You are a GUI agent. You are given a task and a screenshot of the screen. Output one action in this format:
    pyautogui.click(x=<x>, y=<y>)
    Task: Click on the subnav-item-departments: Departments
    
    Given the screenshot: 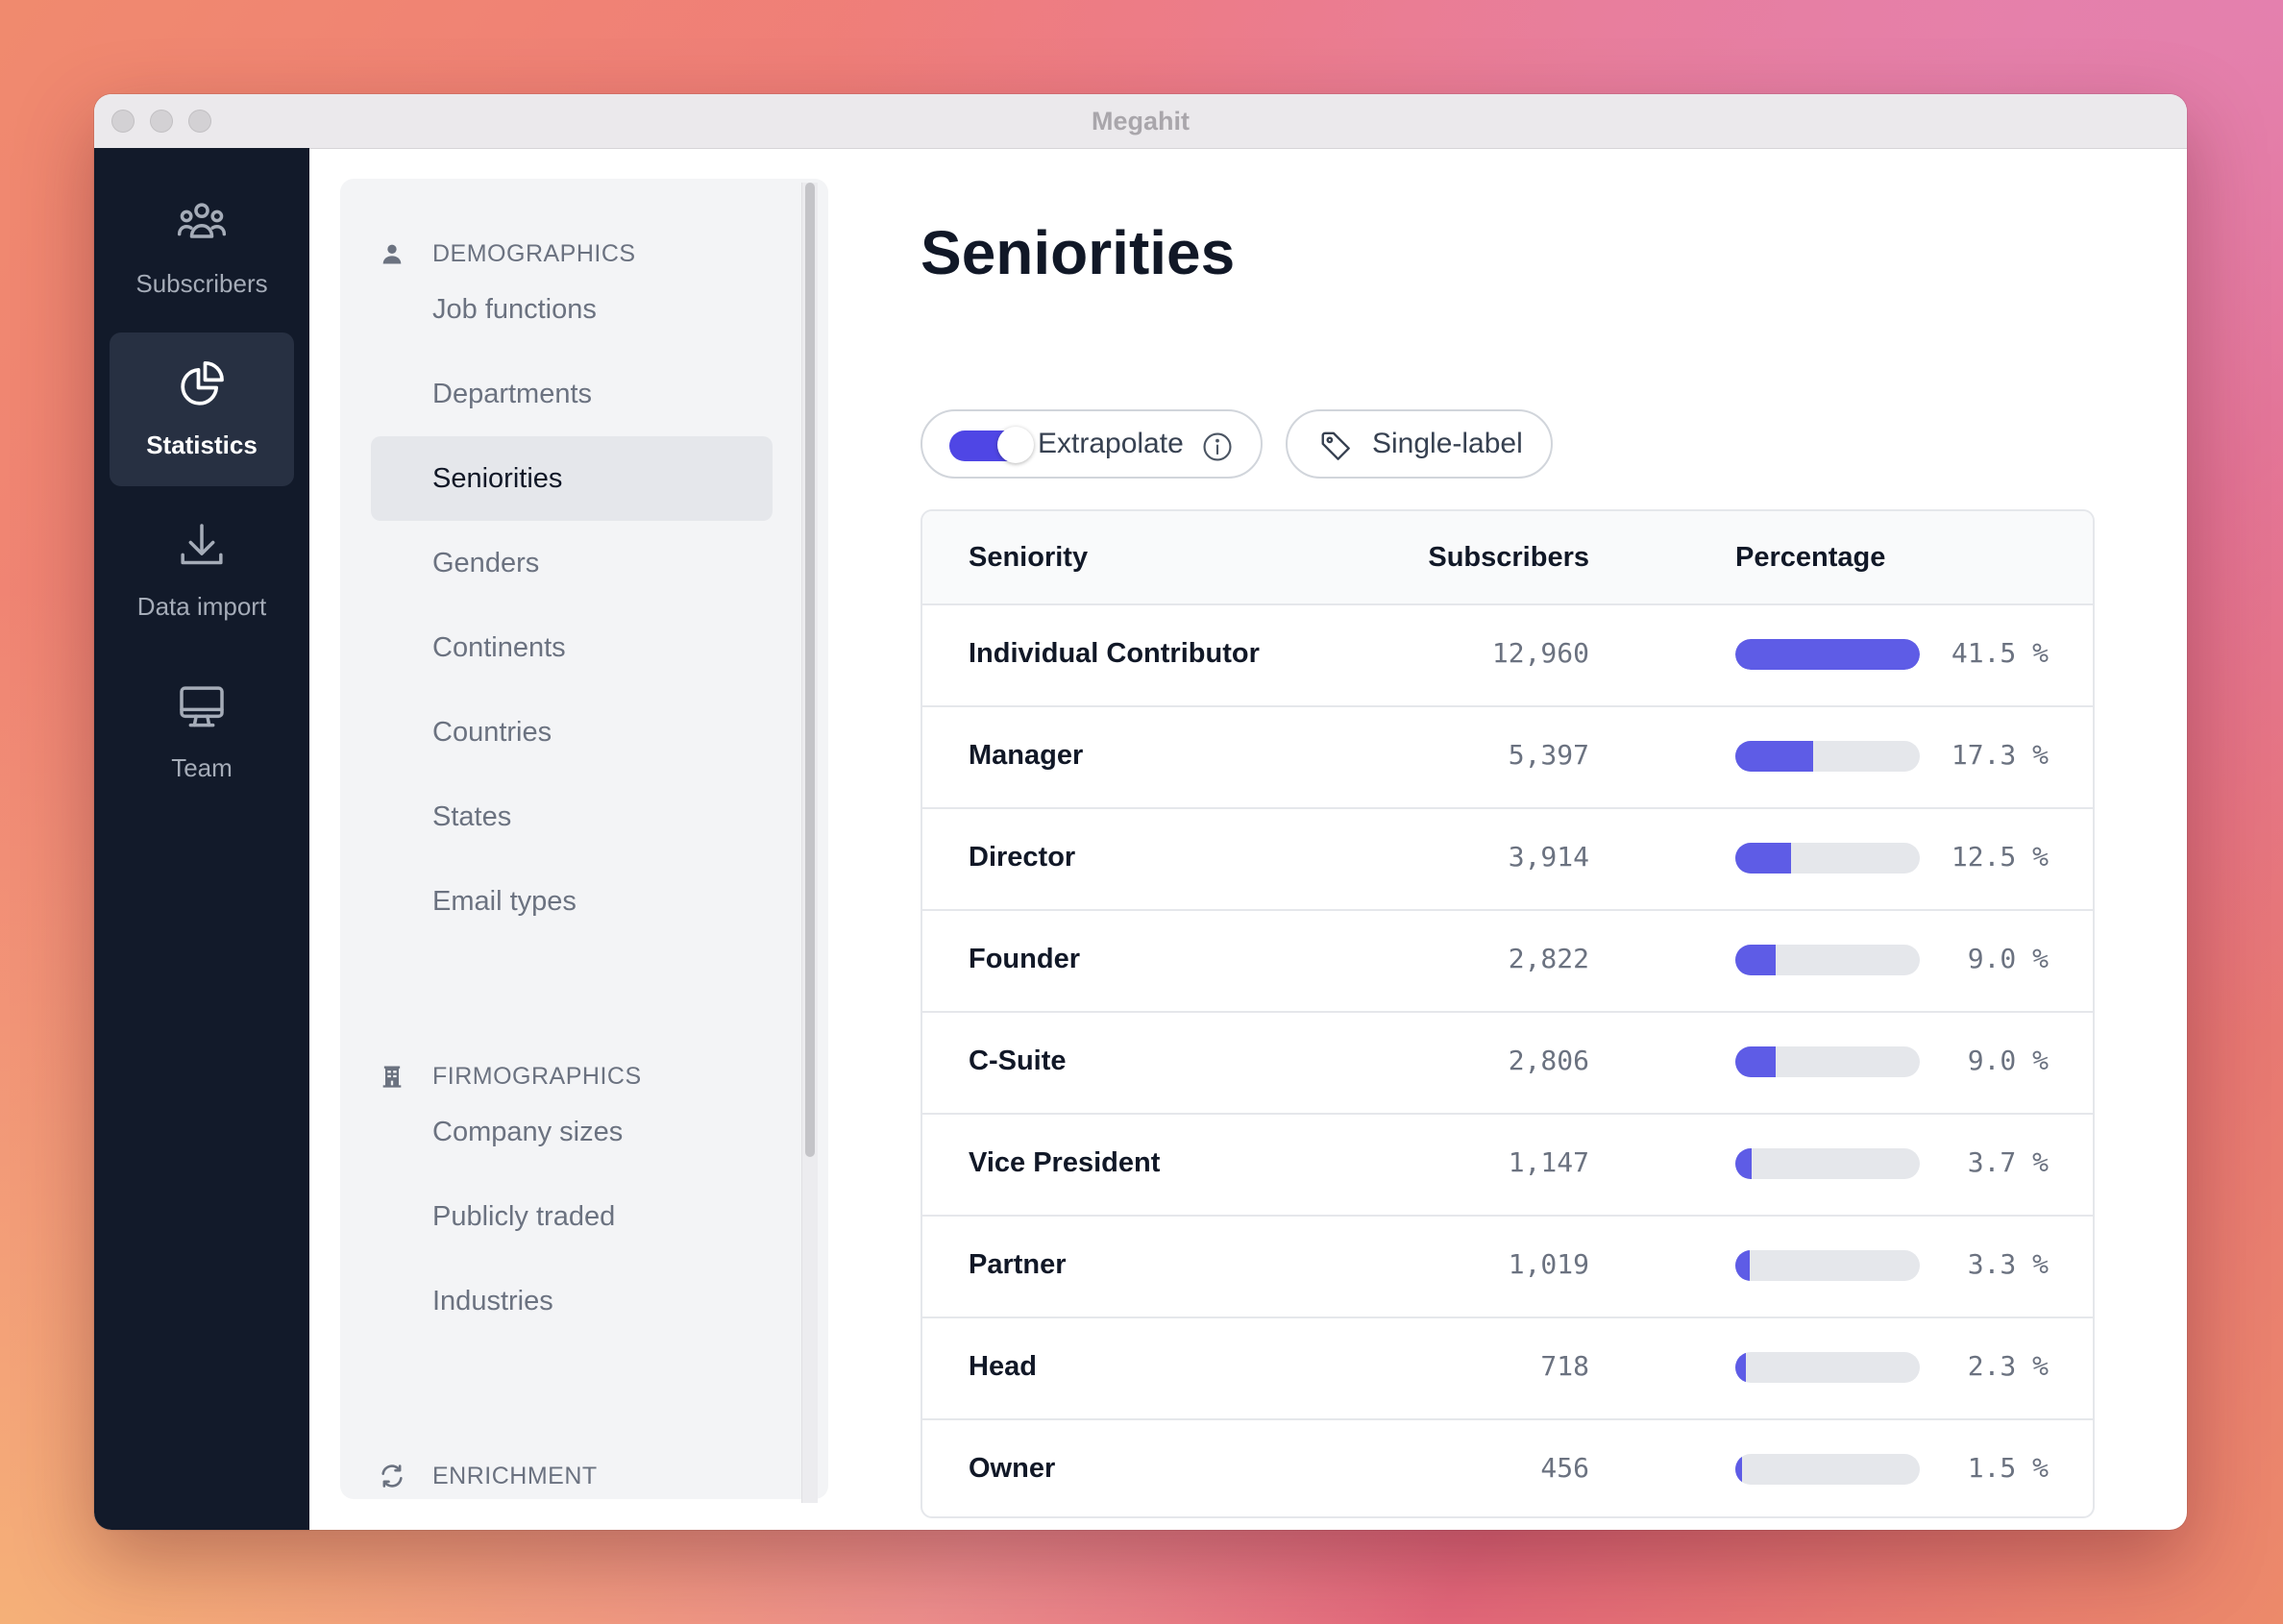 What is the action you would take?
    pyautogui.click(x=512, y=394)
    